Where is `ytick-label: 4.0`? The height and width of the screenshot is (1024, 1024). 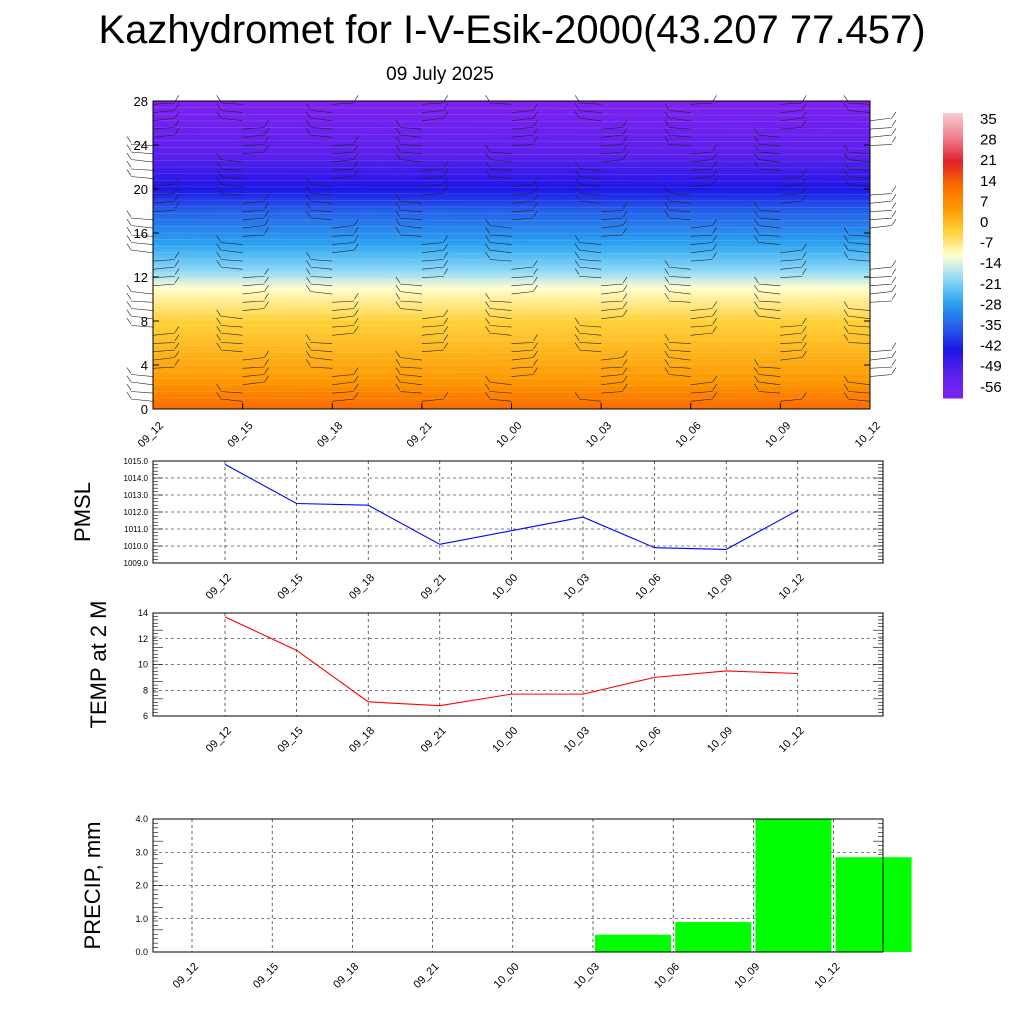 ytick-label: 4.0 is located at coordinates (141, 819).